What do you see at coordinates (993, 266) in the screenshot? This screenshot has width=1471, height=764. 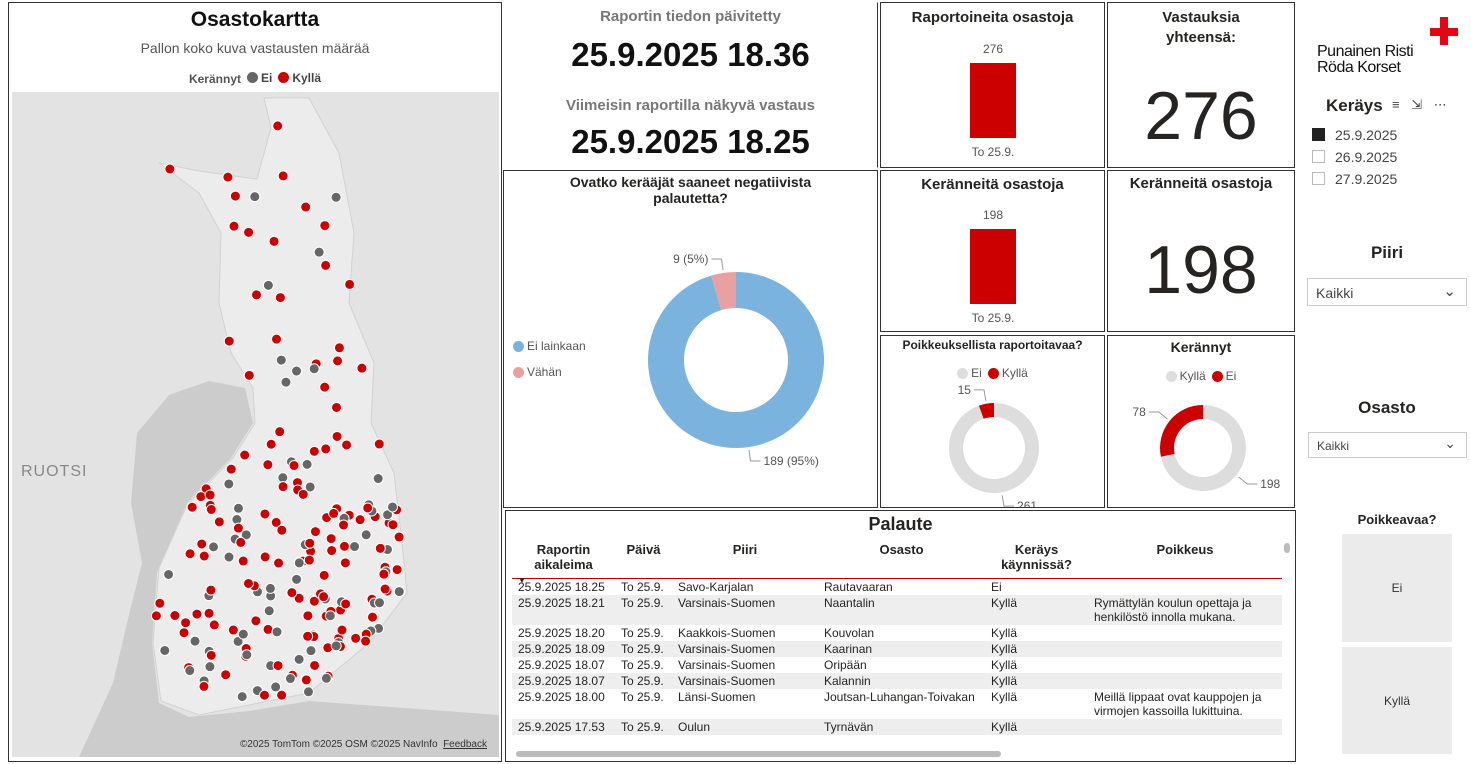 I see `chart: 198 To 25.9.` at bounding box center [993, 266].